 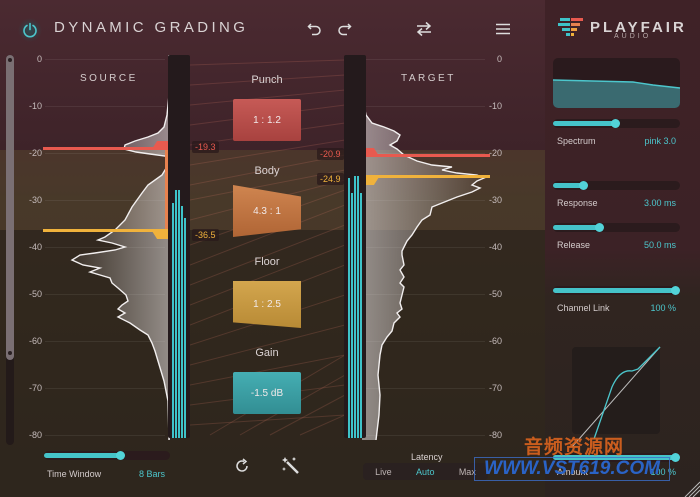 I want to click on source-high-threshold-handle, so click(x=160, y=145).